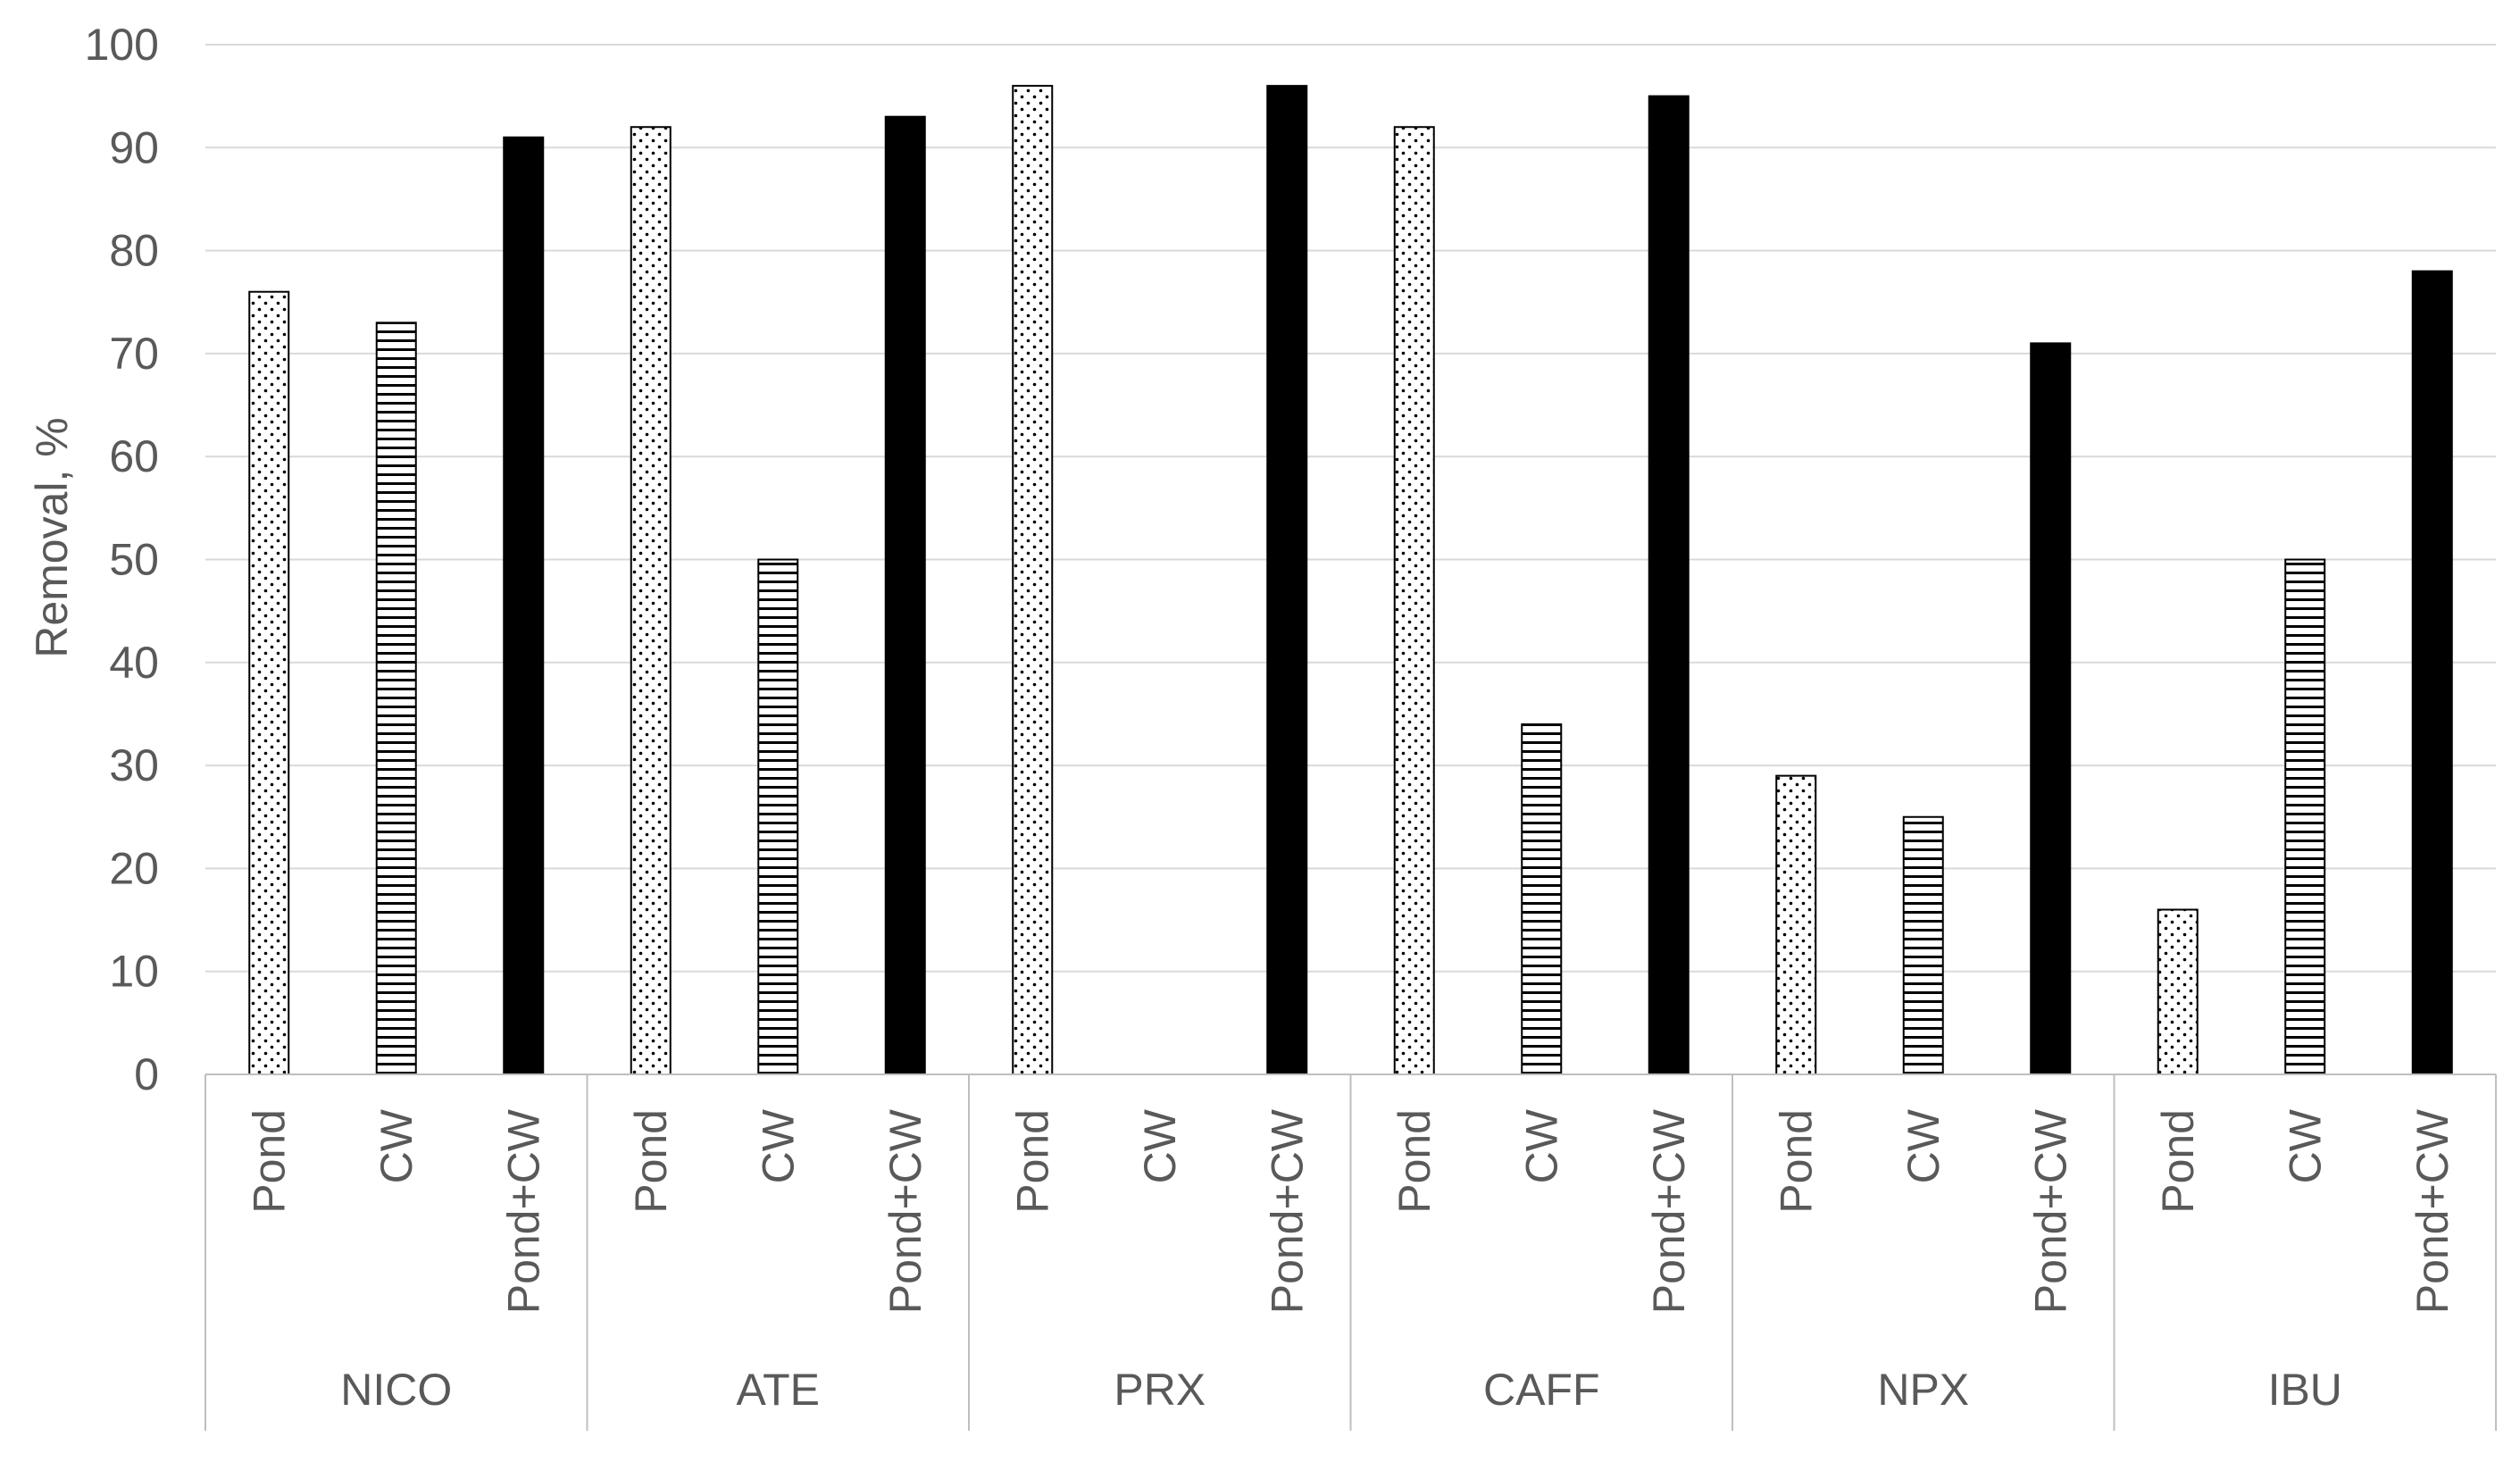  Describe the element at coordinates (2305, 816) in the screenshot. I see `bar-ibu-cw` at that location.